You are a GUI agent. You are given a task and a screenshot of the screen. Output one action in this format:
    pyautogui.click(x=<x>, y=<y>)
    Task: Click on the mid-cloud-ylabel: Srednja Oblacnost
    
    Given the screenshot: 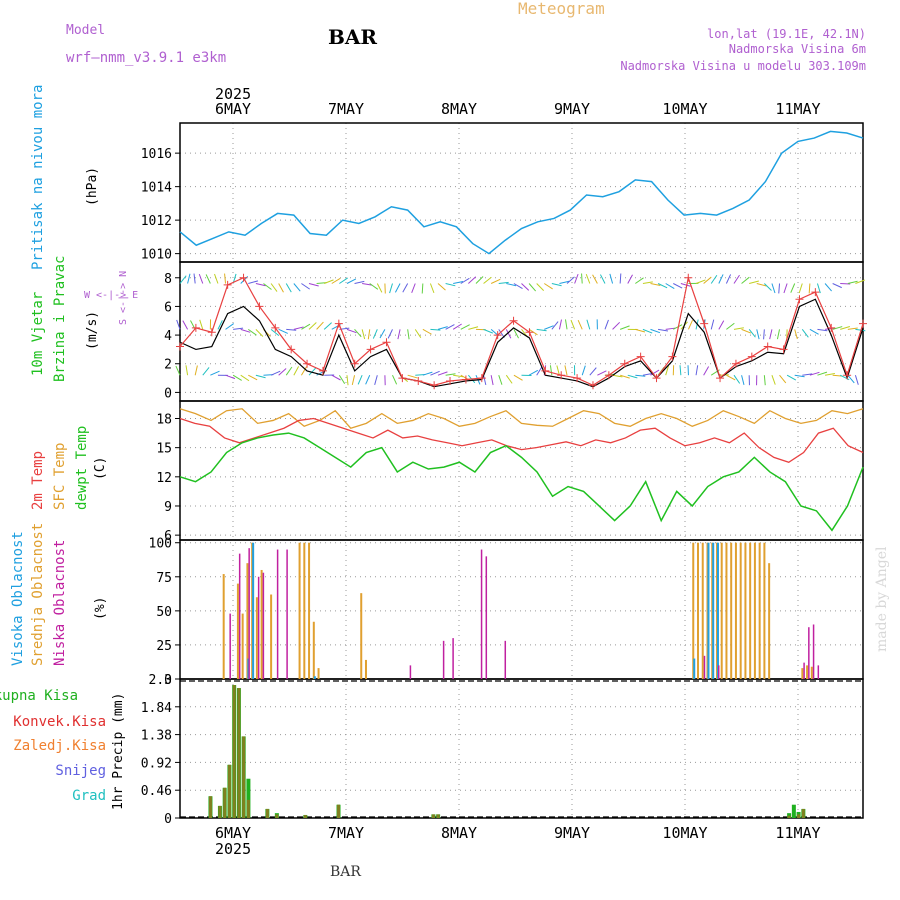 What is the action you would take?
    pyautogui.click(x=38, y=594)
    